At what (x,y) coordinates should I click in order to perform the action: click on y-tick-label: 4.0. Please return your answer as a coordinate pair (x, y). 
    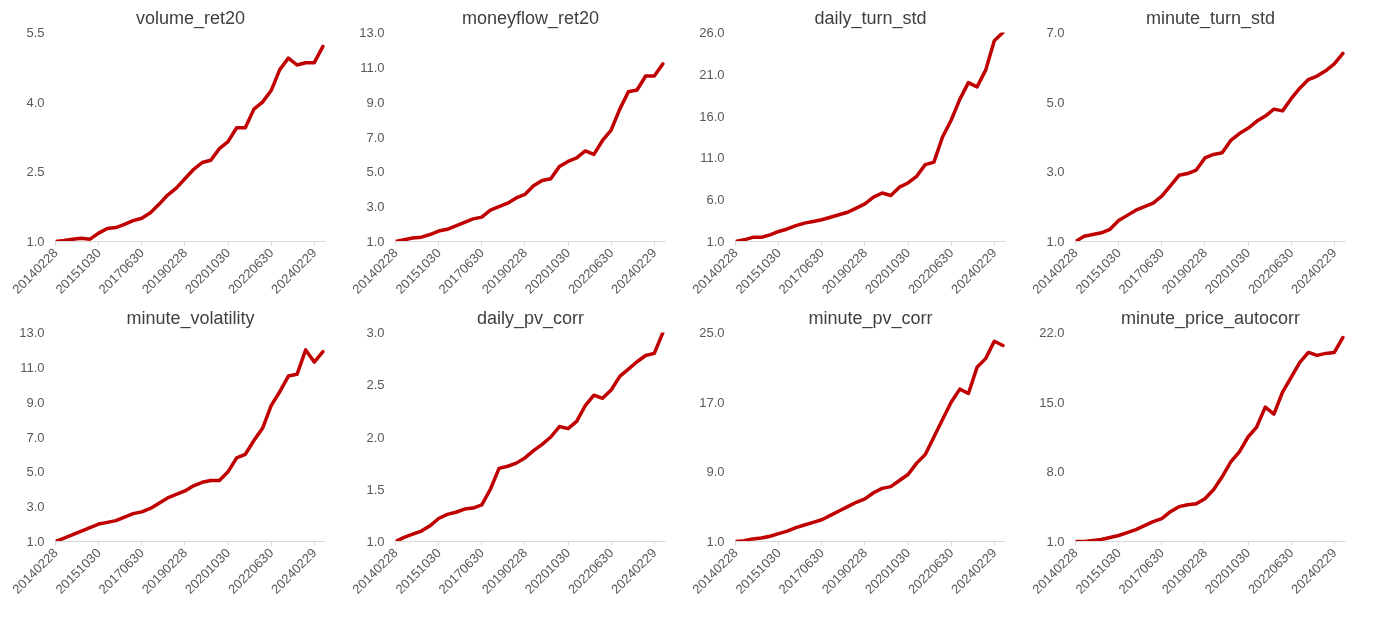
    Looking at the image, I should click on (35, 102).